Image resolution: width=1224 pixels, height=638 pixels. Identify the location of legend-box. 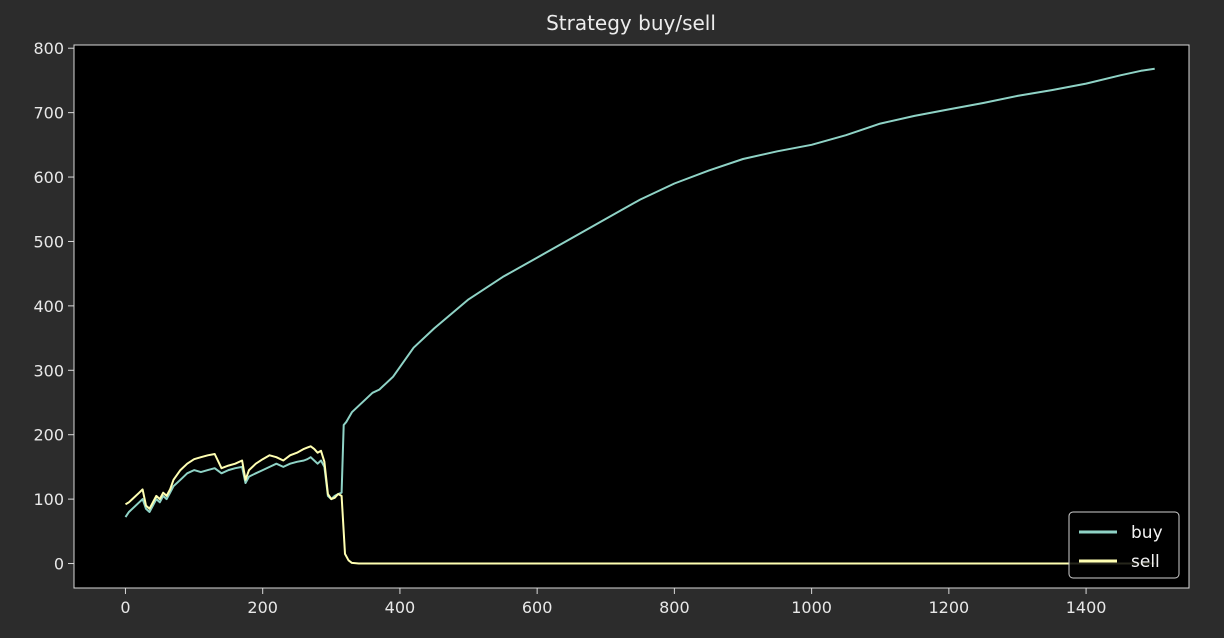
(1124, 545).